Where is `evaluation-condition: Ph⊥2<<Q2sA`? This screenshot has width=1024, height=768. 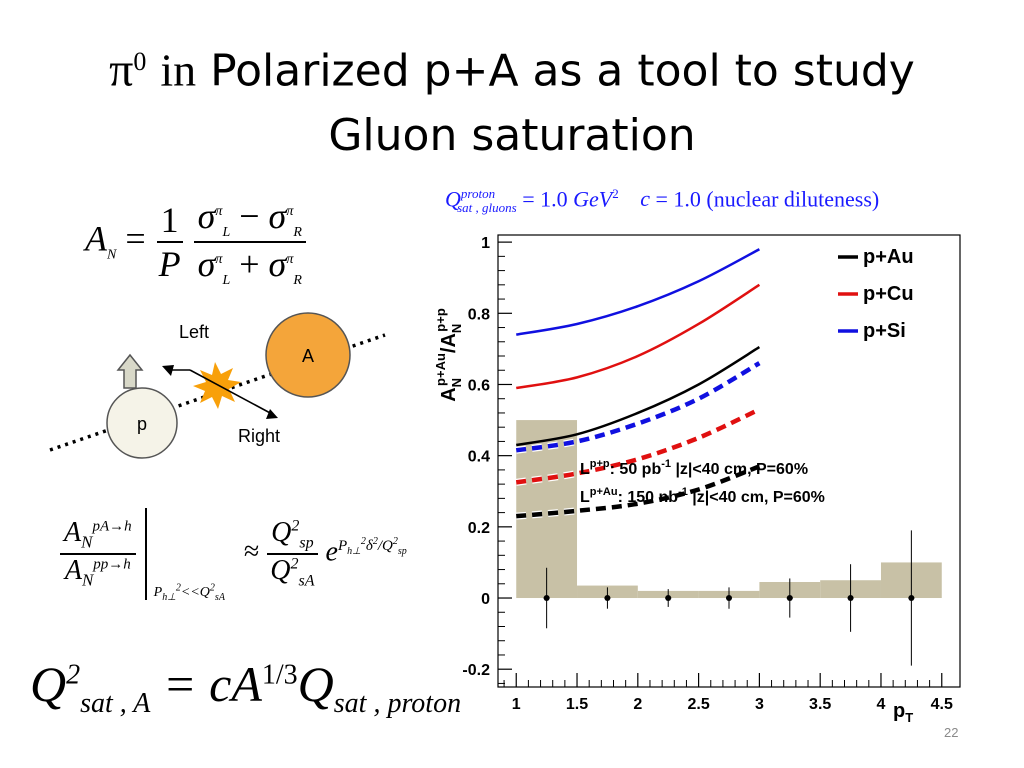 evaluation-condition: Ph⊥2<<Q2sA is located at coordinates (189, 593).